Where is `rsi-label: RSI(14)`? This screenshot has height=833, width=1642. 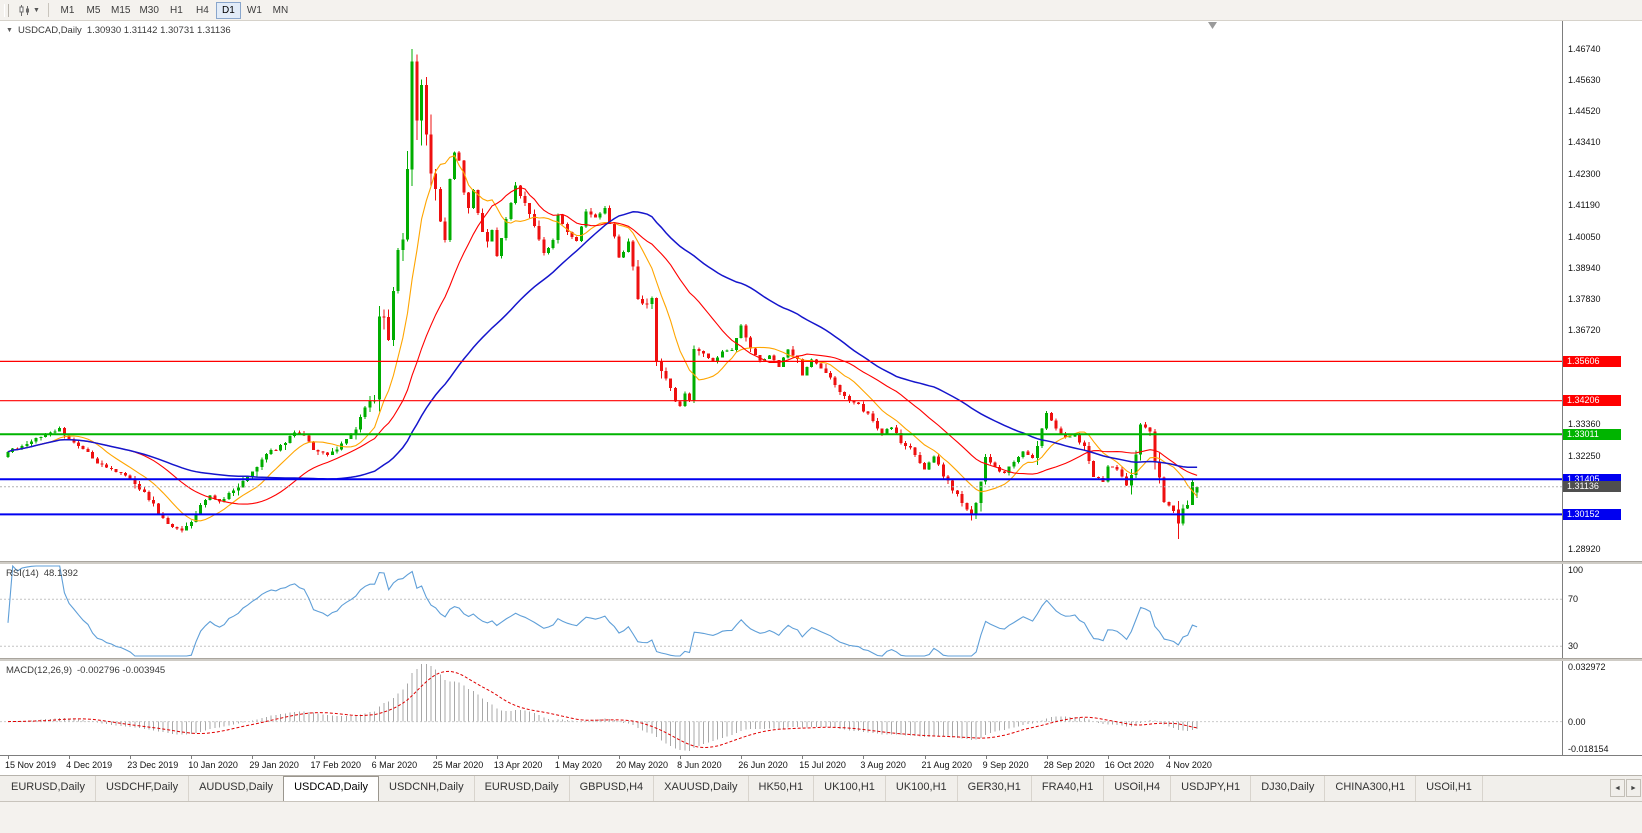 rsi-label: RSI(14) is located at coordinates (22, 573).